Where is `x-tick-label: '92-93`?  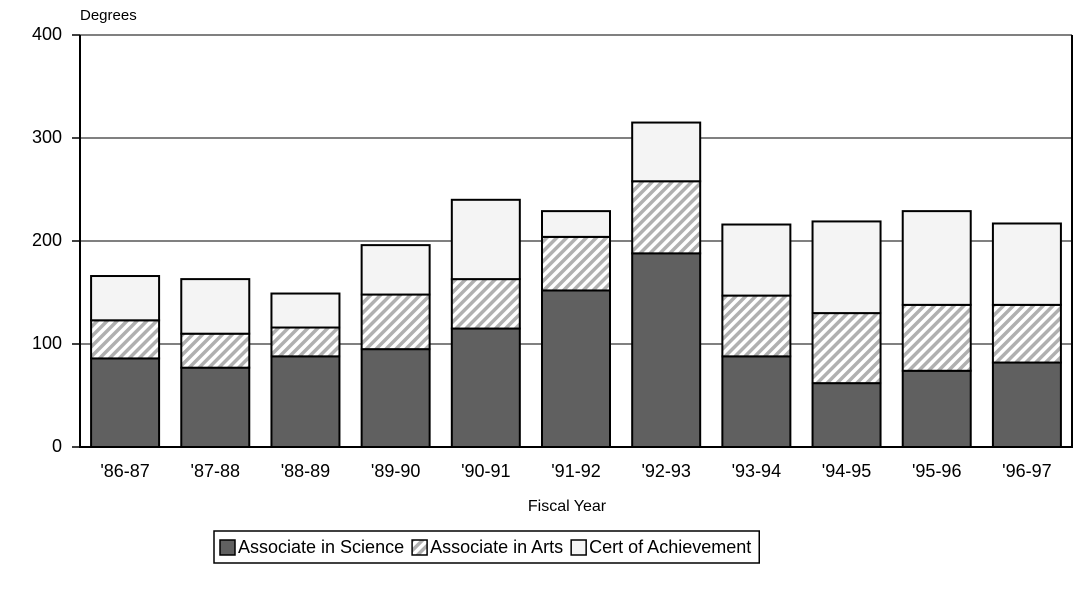 x-tick-label: '92-93 is located at coordinates (665, 471).